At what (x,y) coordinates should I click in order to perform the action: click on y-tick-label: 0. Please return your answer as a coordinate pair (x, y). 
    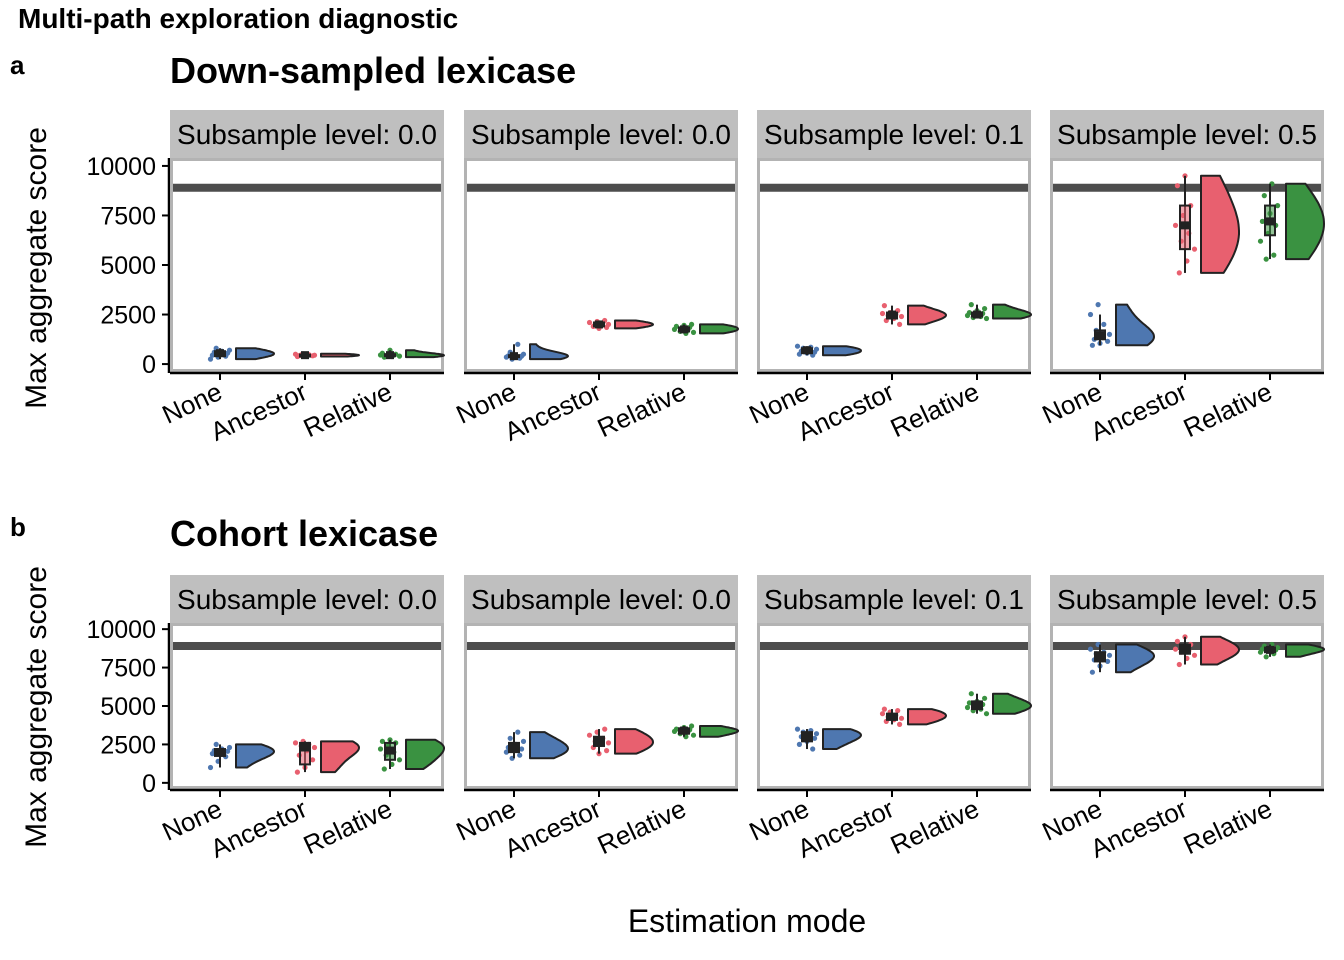
    Looking at the image, I should click on (149, 784).